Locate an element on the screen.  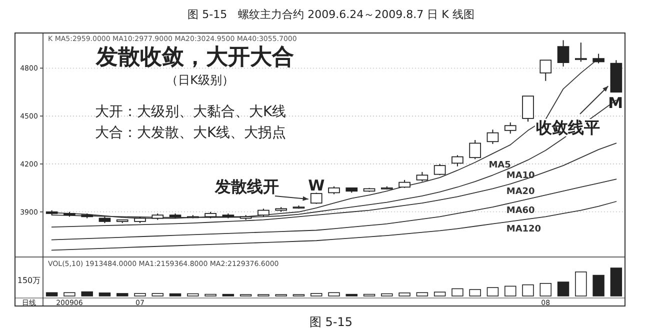
annotation: W is located at coordinates (317, 185).